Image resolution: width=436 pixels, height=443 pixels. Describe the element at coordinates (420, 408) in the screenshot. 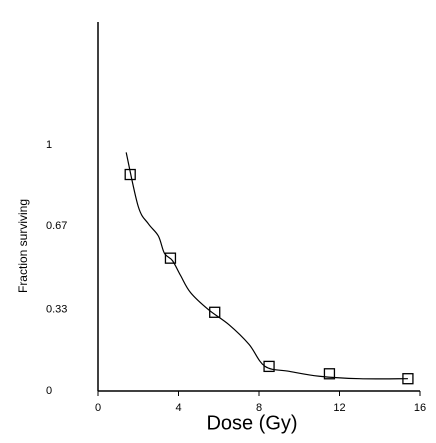

I see `x-tick-label: 16` at that location.